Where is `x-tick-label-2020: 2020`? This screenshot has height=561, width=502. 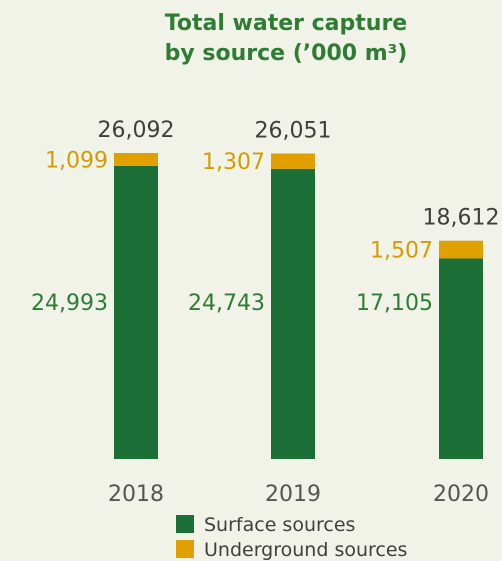
x-tick-label-2020: 2020 is located at coordinates (461, 494).